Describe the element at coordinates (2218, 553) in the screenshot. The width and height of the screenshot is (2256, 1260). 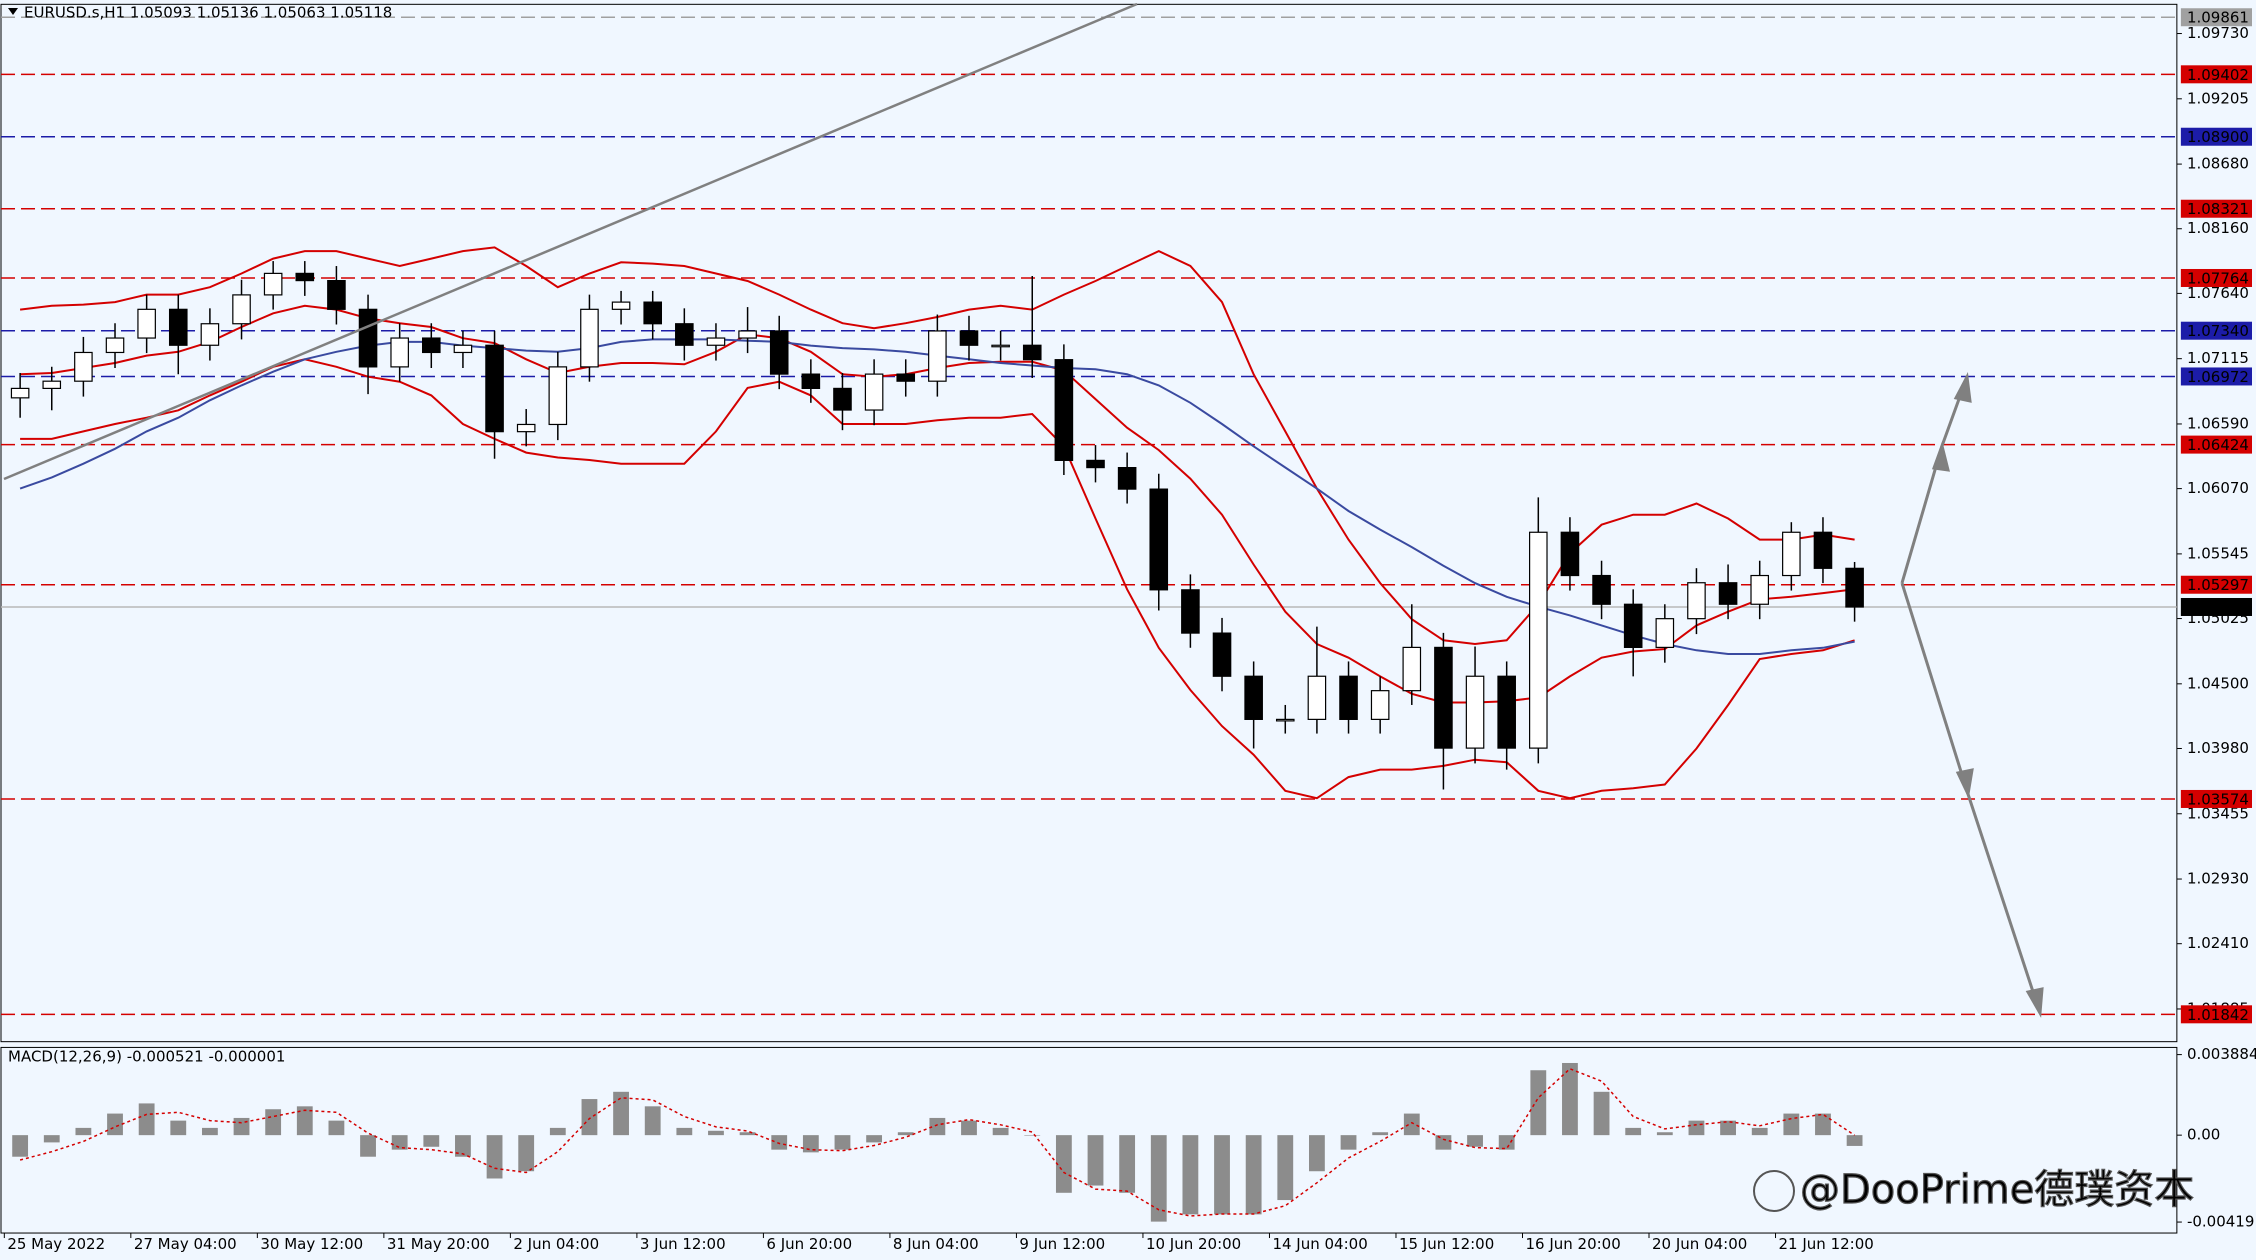
I see `y-tick-label: 1.05545` at that location.